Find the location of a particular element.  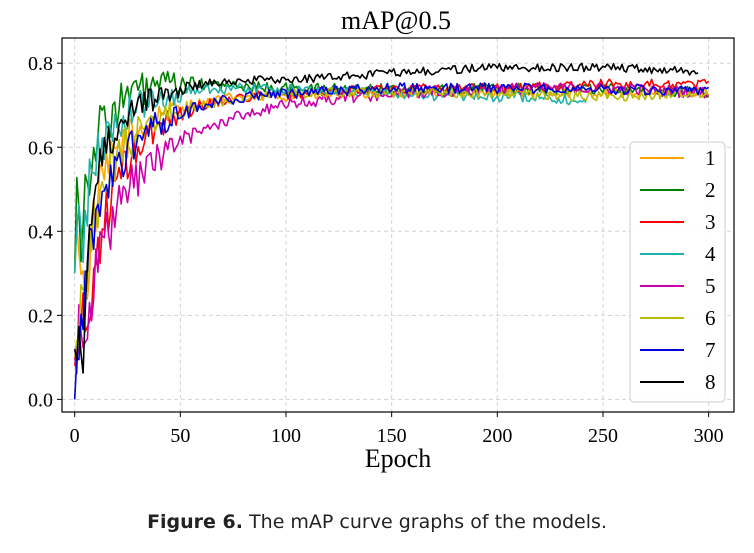

y-tick-label-1: 0.2 is located at coordinates (40, 316).